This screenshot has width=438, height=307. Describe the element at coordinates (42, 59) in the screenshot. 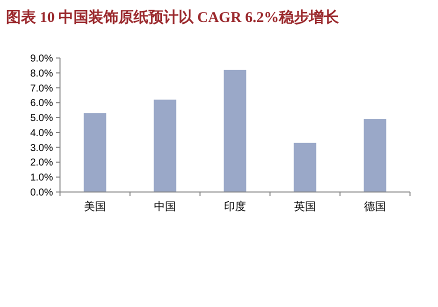

I see `y-tick-label: 9.0%` at that location.